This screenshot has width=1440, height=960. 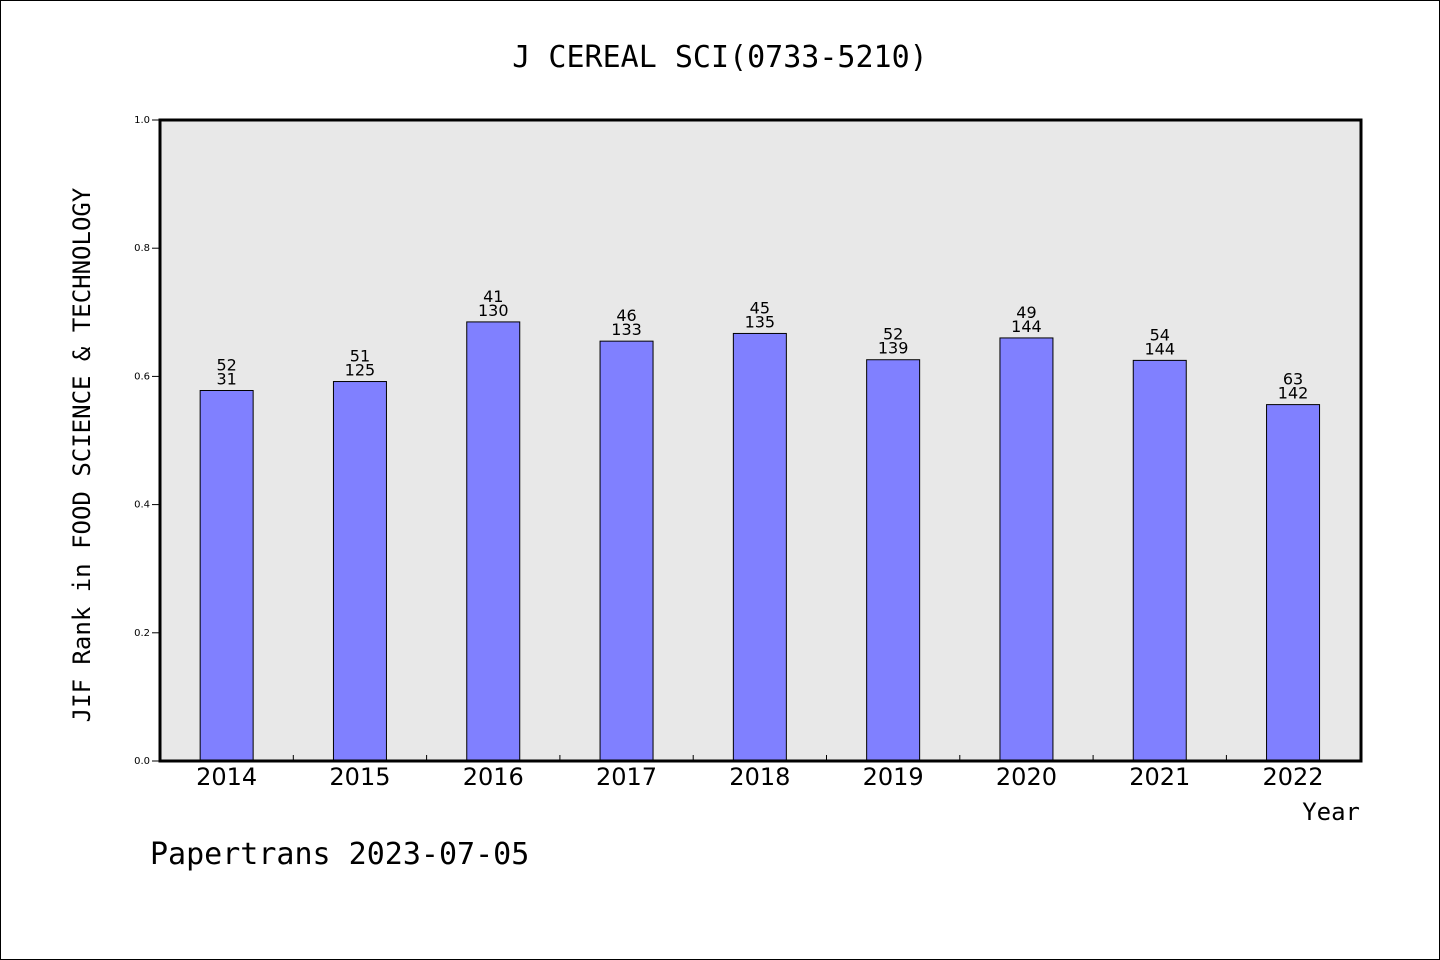 What do you see at coordinates (1160, 334) in the screenshot?
I see `bar-rank-label-2021: 54` at bounding box center [1160, 334].